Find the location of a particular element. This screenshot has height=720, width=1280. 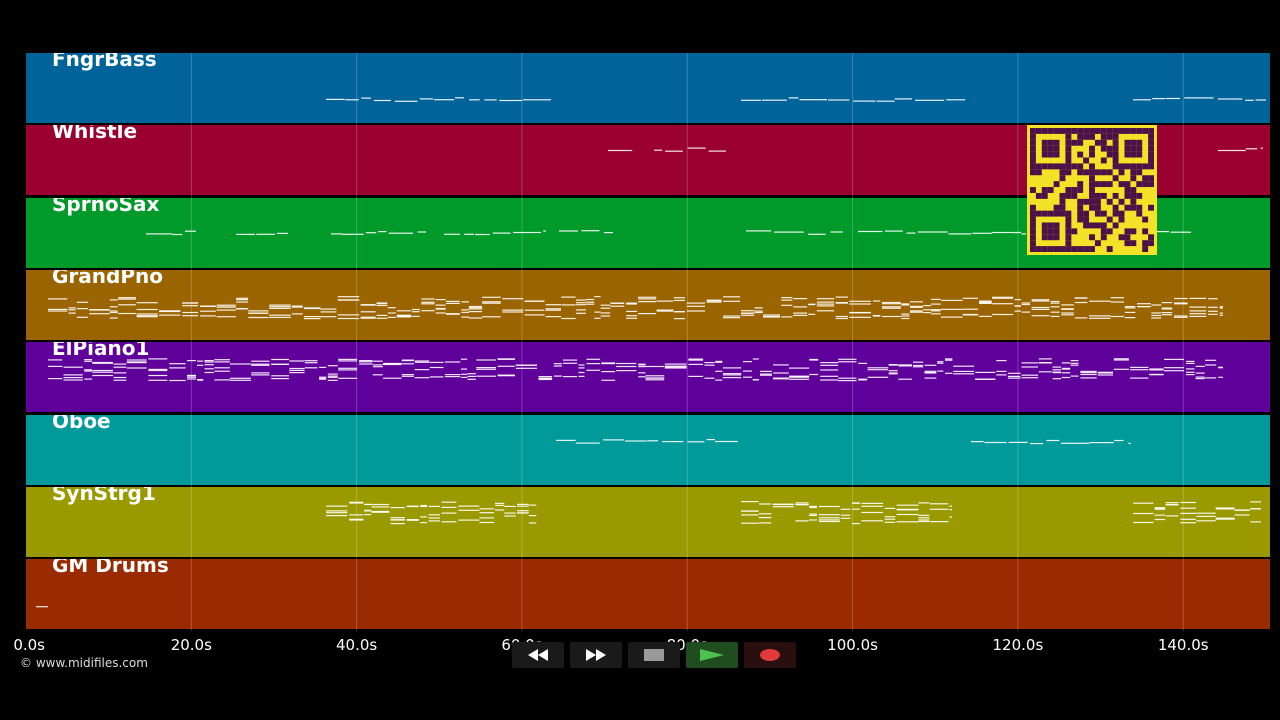

stop-button is located at coordinates (654, 655).